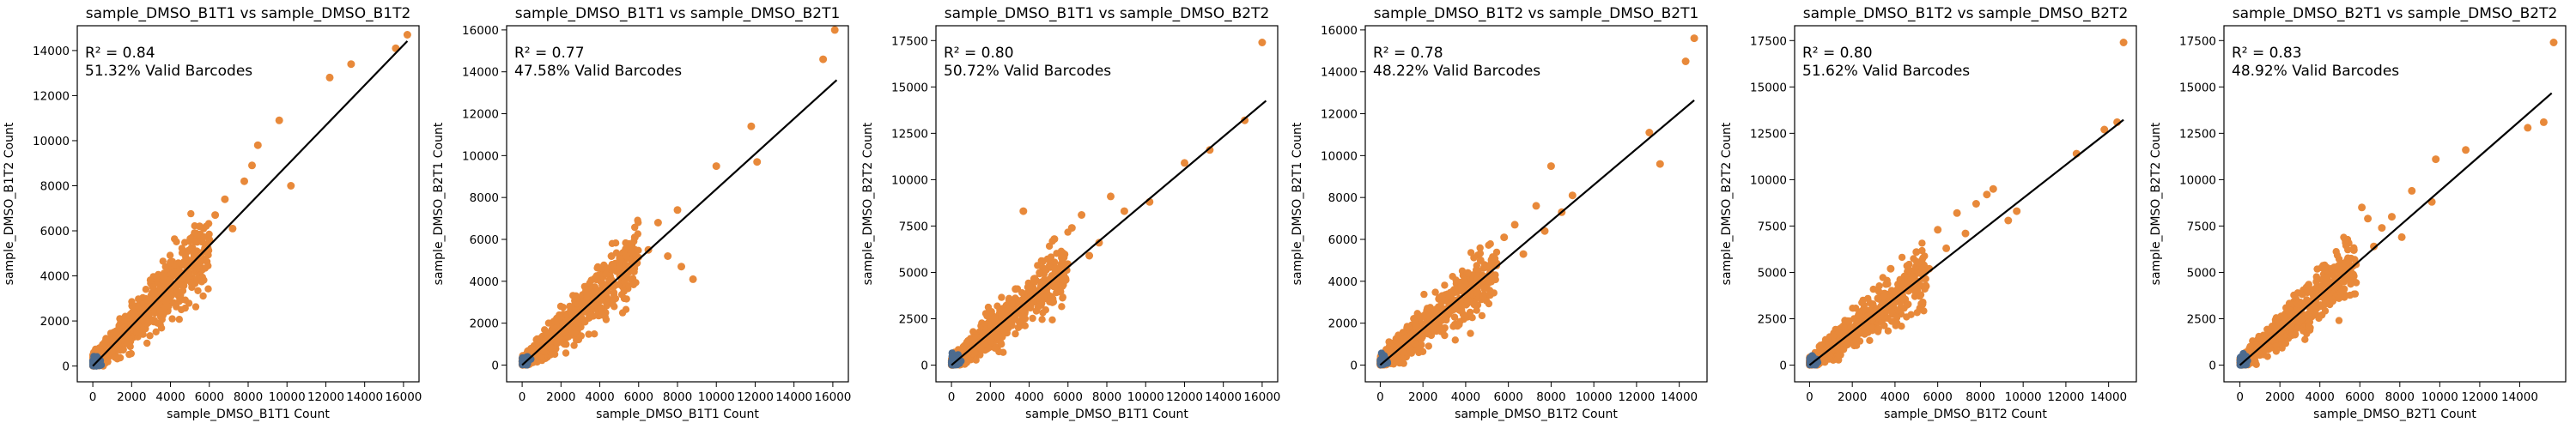  What do you see at coordinates (952, 397) in the screenshot?
I see `x-tick-label: 0` at bounding box center [952, 397].